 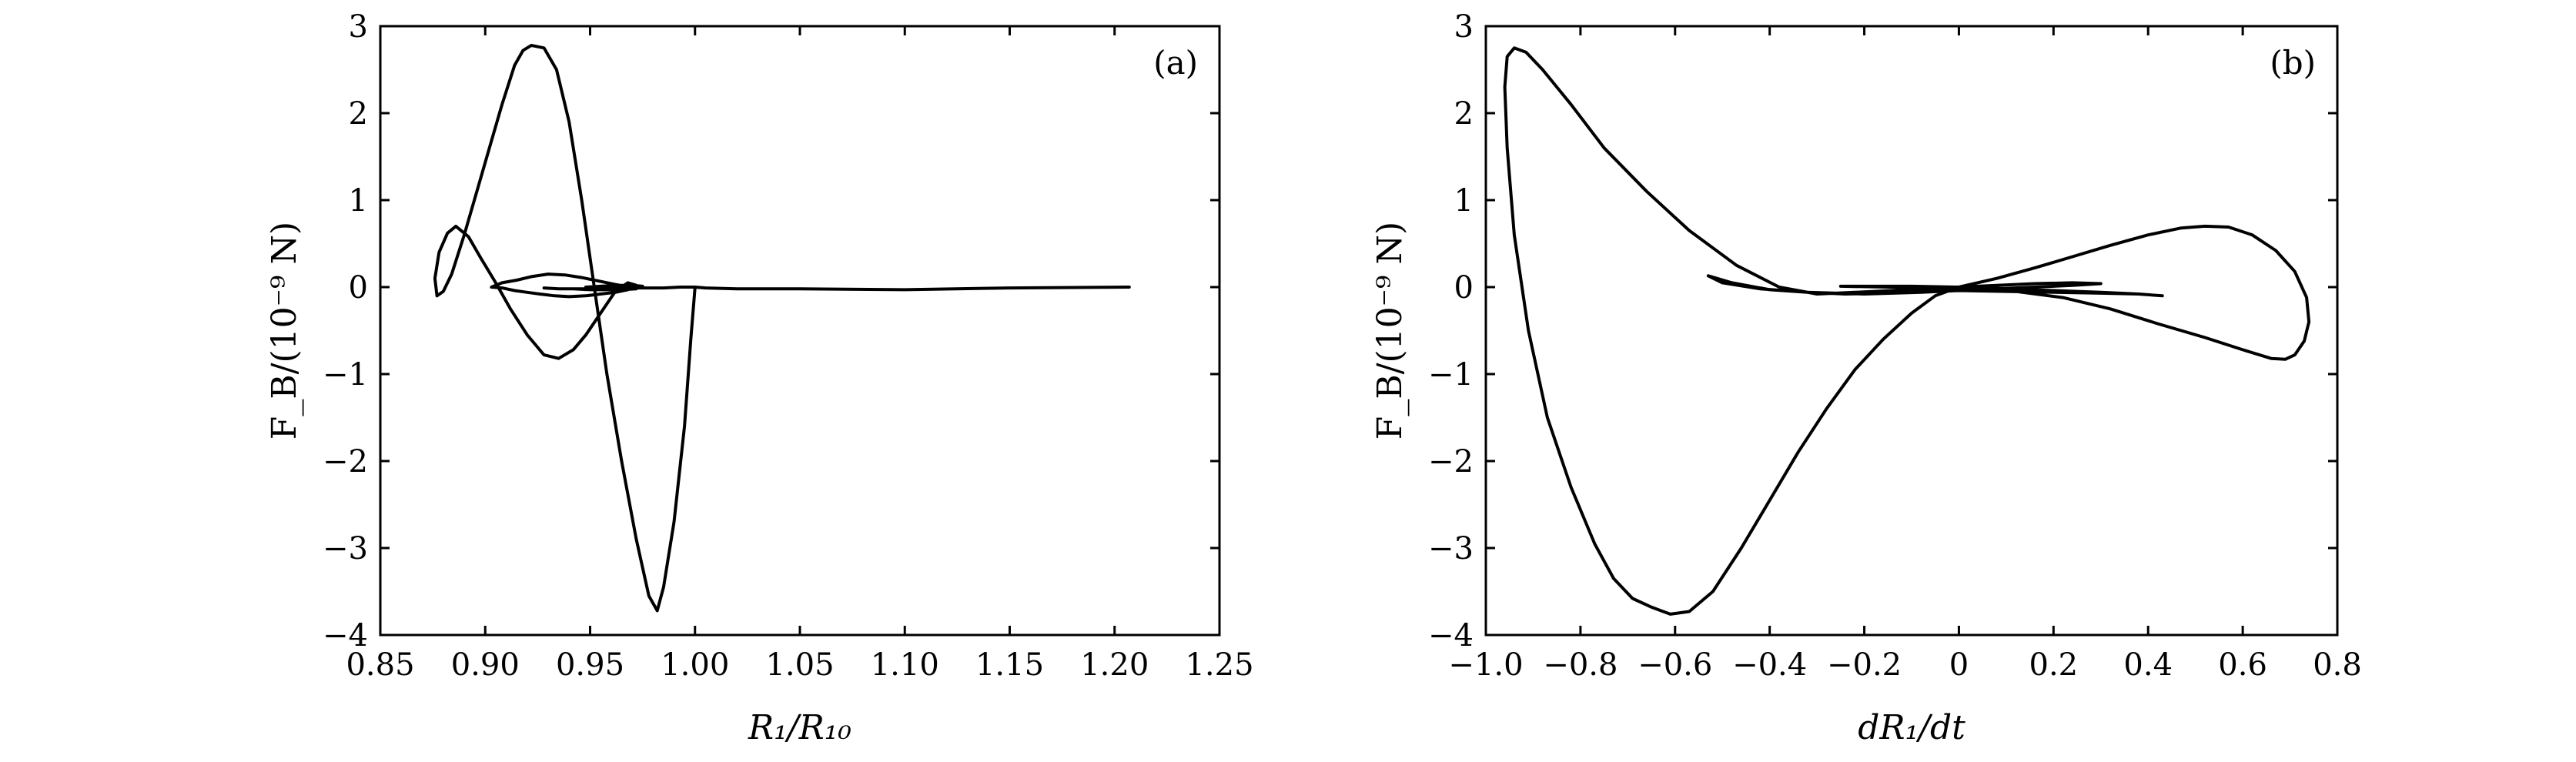 I want to click on panel-a-y-axis-label: F_B/(10⁻⁹ N), so click(x=284, y=330).